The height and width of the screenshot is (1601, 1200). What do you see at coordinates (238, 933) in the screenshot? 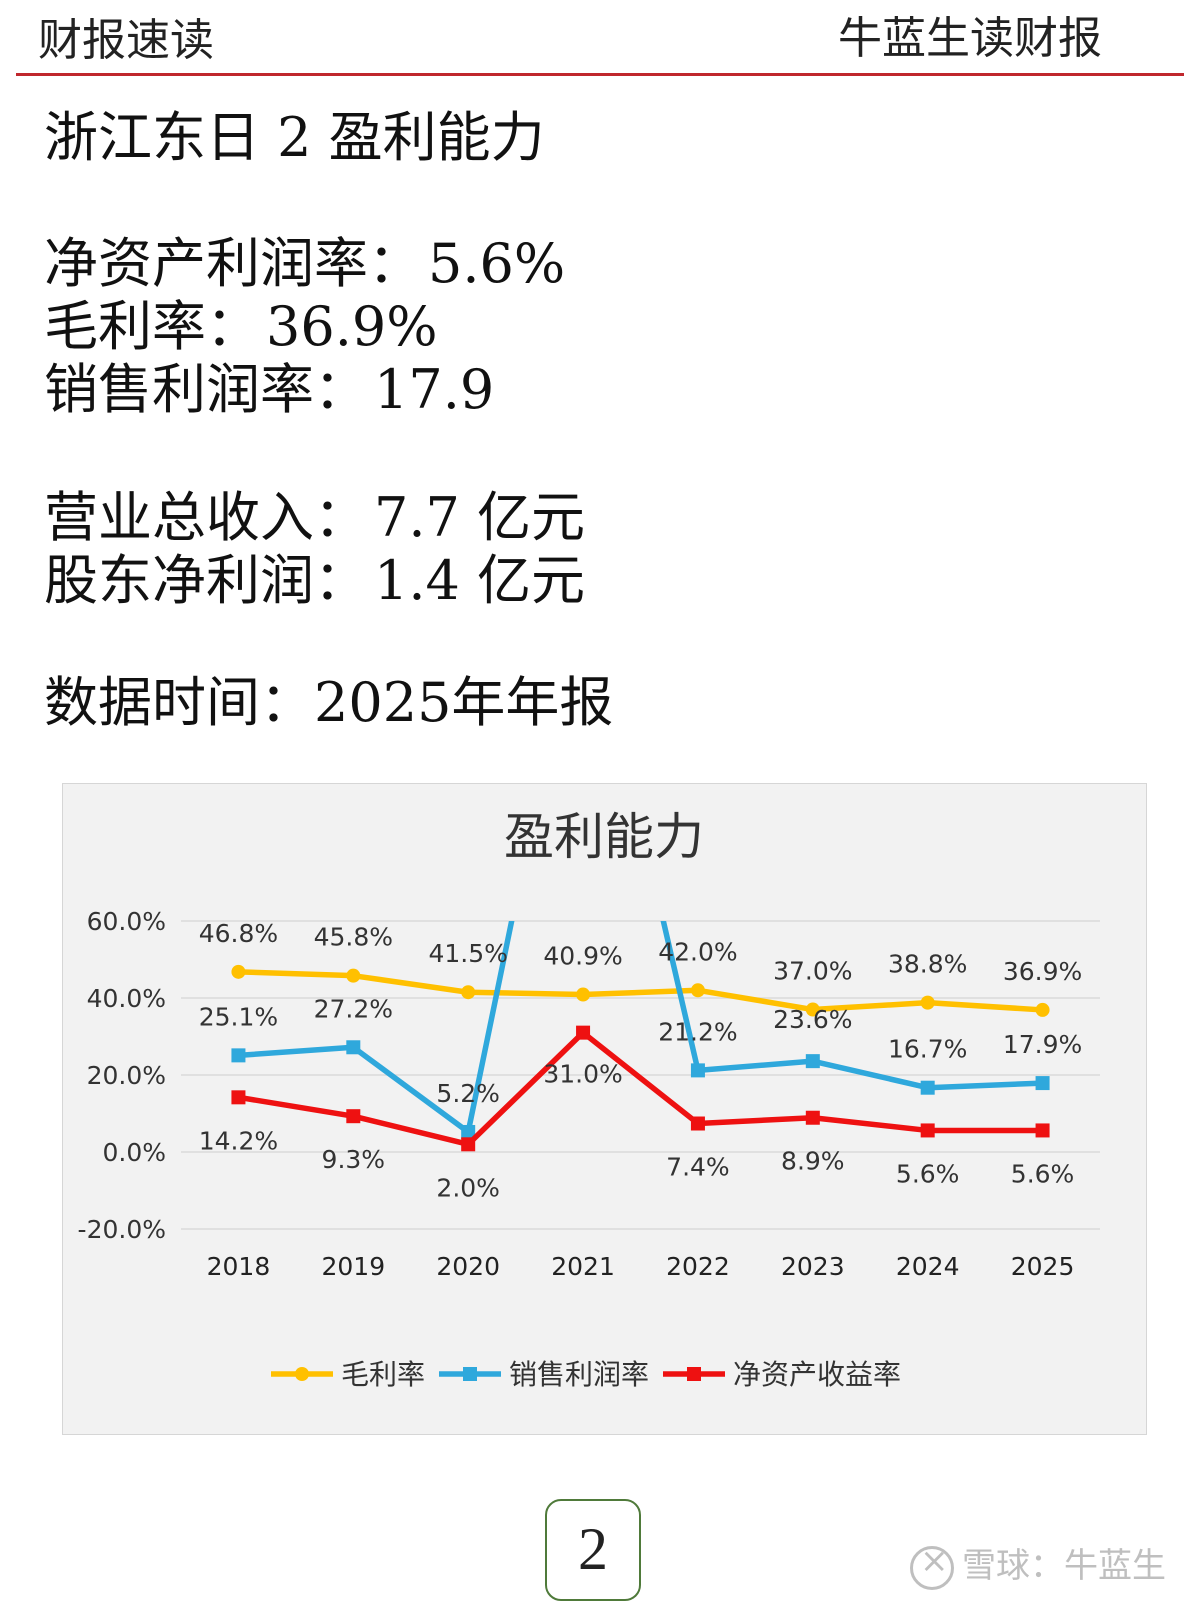
I see `data-label: 46.8%` at bounding box center [238, 933].